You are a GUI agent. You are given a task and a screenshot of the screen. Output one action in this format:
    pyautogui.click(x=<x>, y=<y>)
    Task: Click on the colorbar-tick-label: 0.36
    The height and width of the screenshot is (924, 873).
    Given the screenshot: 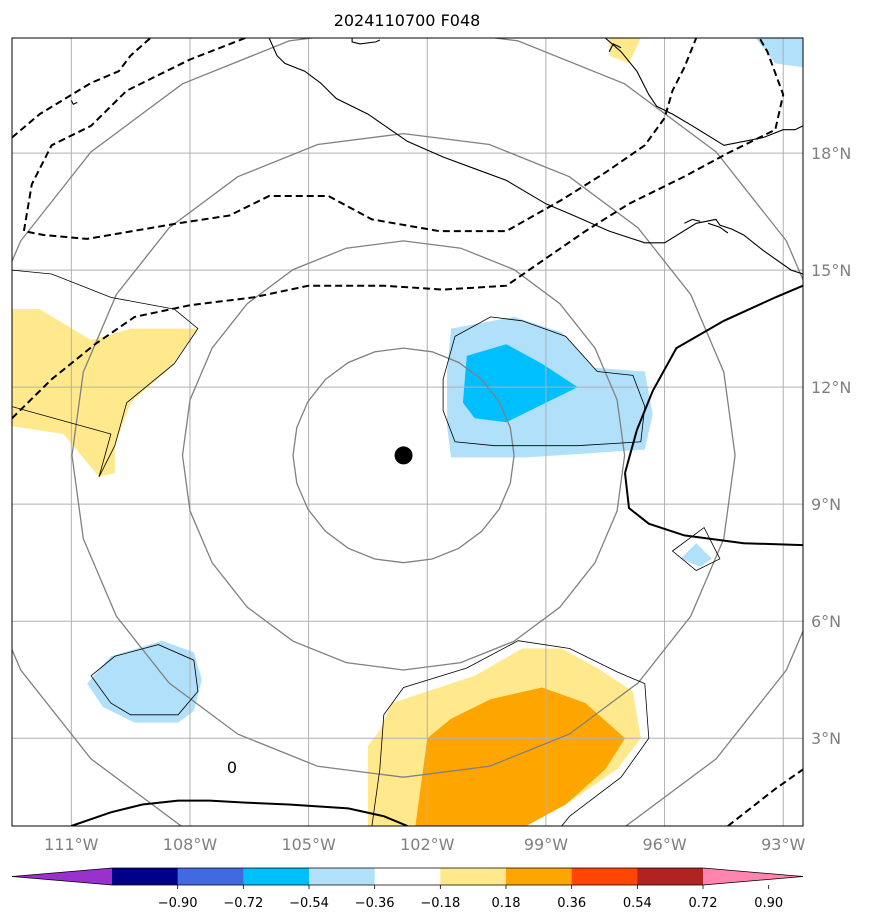 What is the action you would take?
    pyautogui.click(x=571, y=903)
    